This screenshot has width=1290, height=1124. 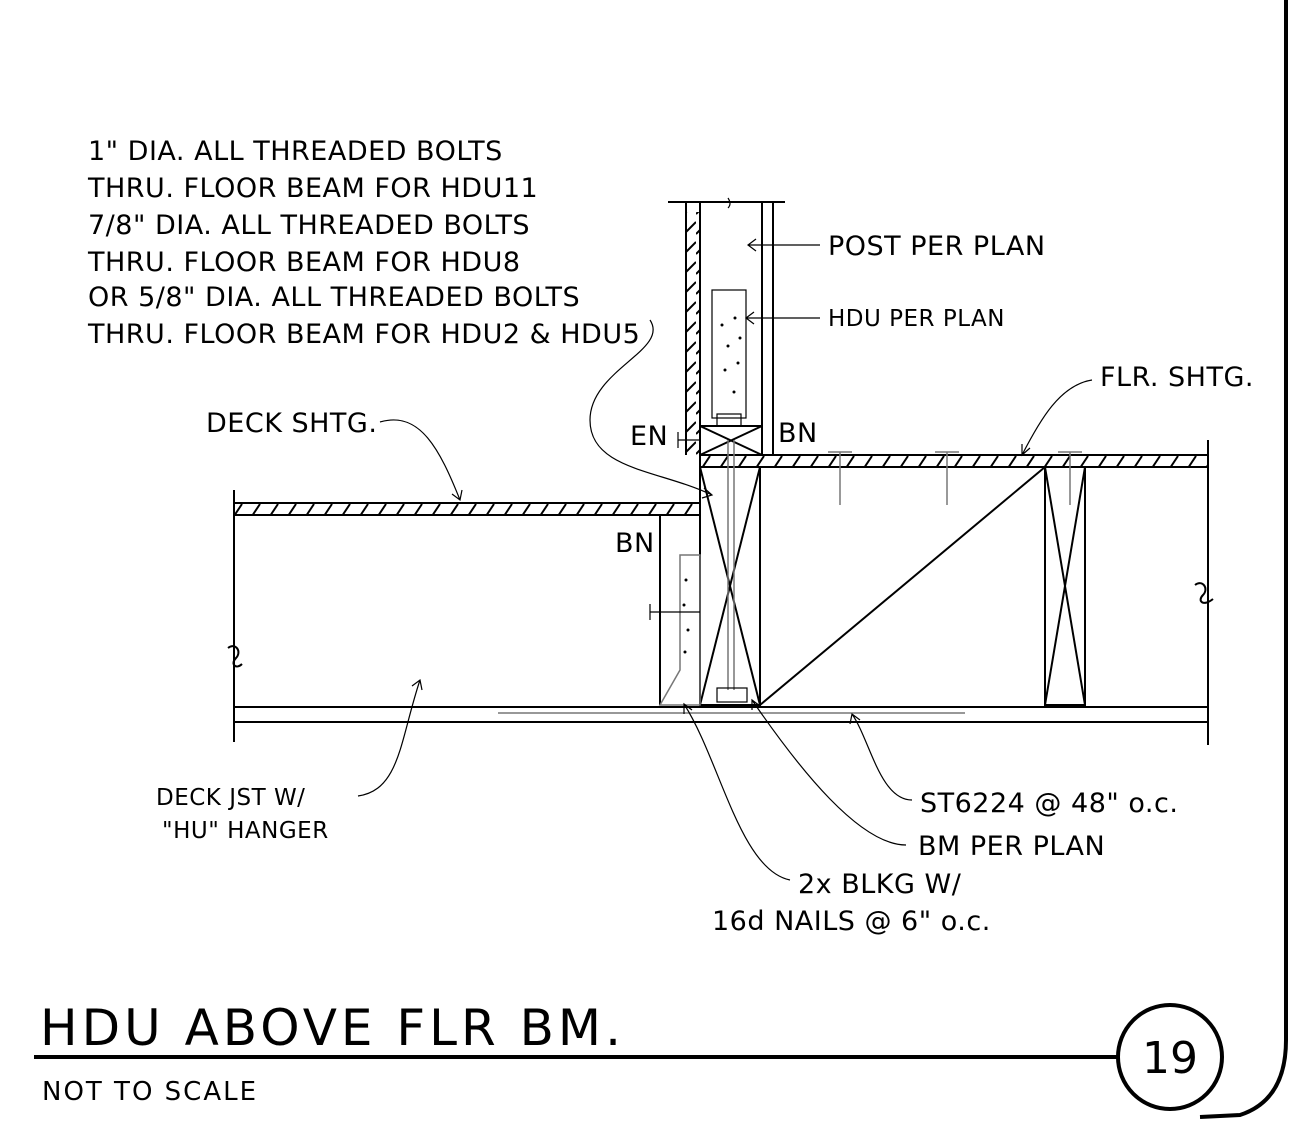 I want to click on bolt-note-line: 1" DIA. ALL THREADED BOLTS, so click(x=295, y=151).